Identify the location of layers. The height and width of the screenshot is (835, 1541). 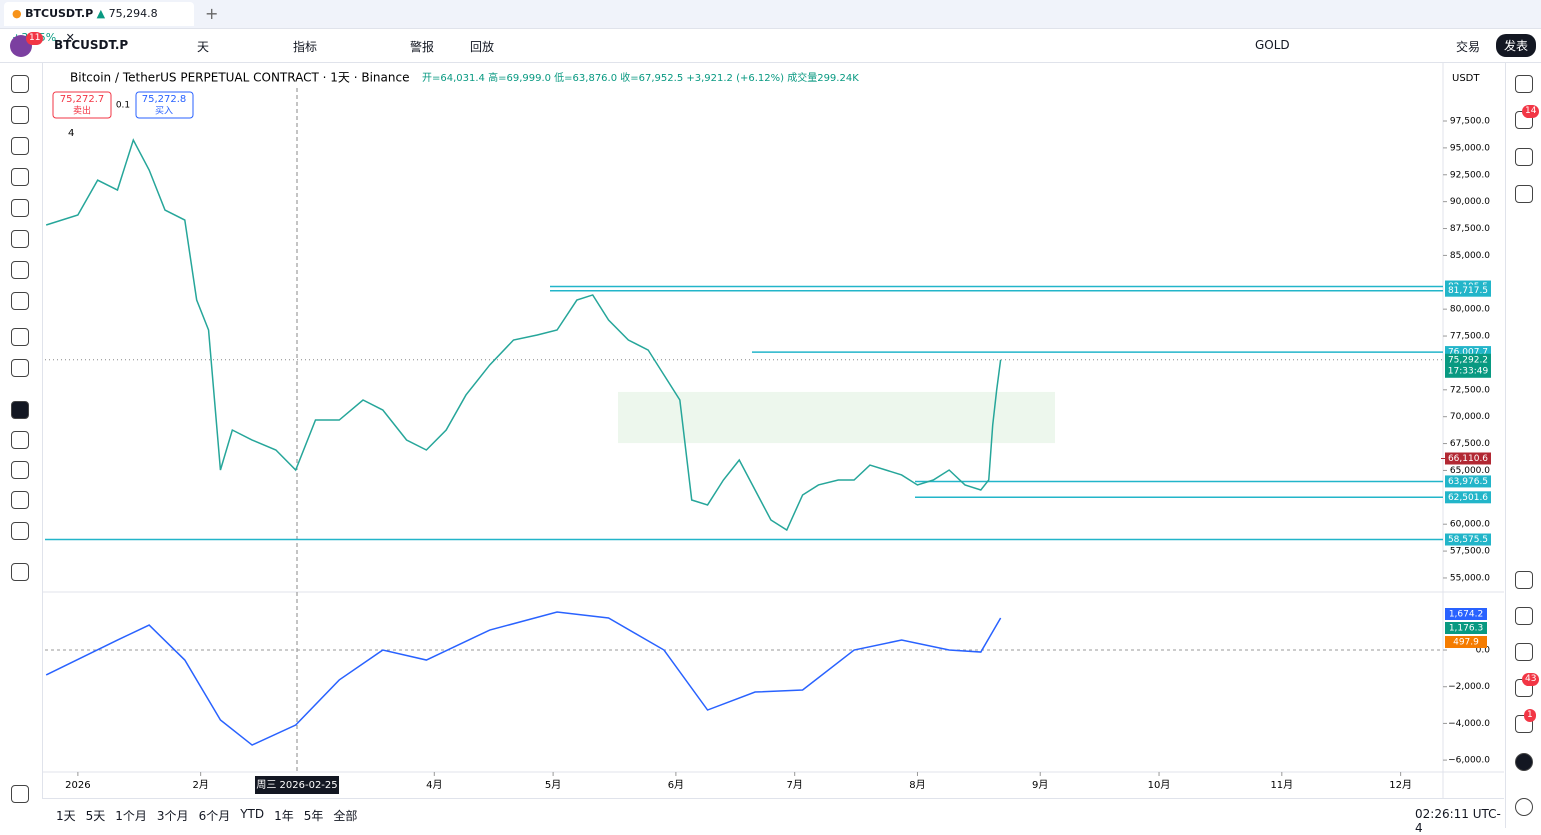
(1524, 157).